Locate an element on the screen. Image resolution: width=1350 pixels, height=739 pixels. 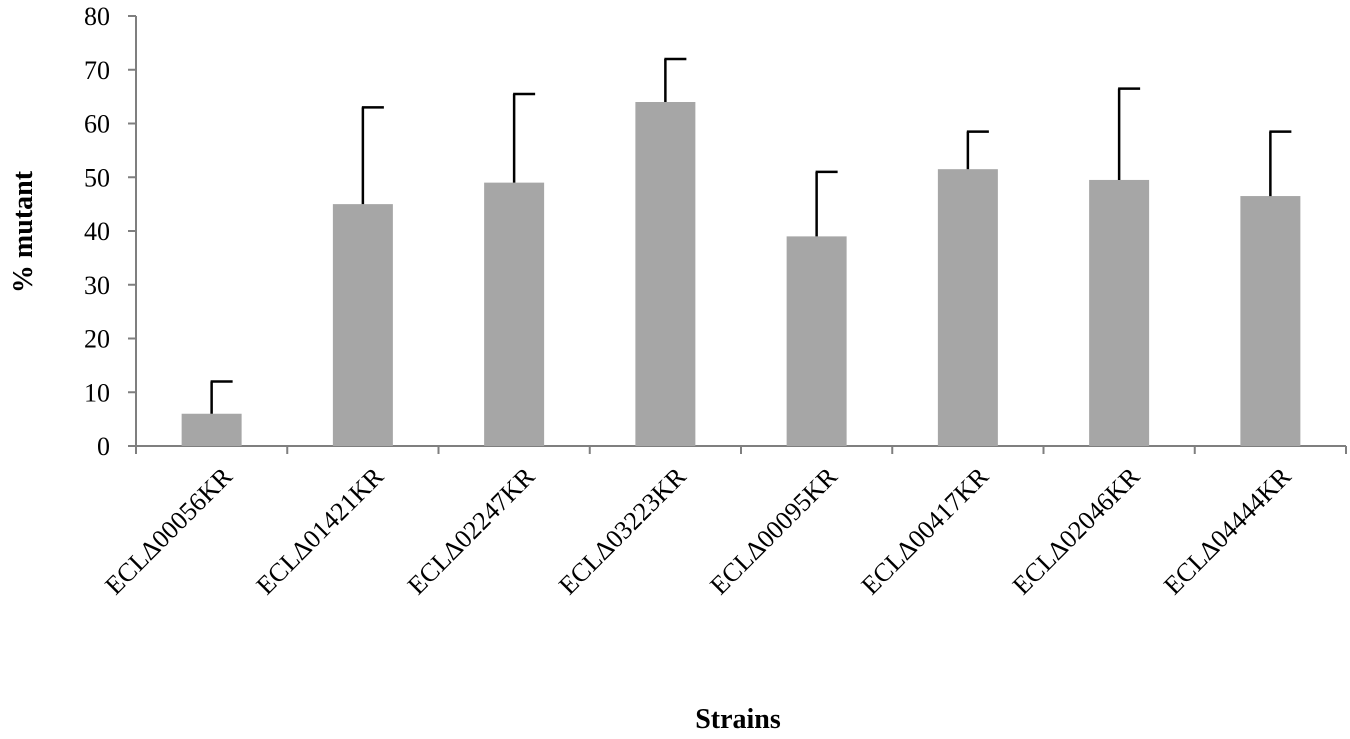
x-axis-ticks is located at coordinates (741, 450).